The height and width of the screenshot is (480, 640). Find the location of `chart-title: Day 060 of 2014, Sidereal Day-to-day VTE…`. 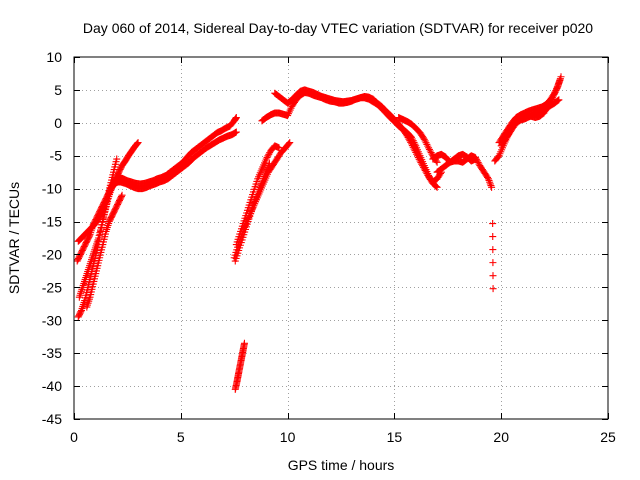

chart-title: Day 060 of 2014, Sidereal Day-to-day VTE… is located at coordinates (338, 28).